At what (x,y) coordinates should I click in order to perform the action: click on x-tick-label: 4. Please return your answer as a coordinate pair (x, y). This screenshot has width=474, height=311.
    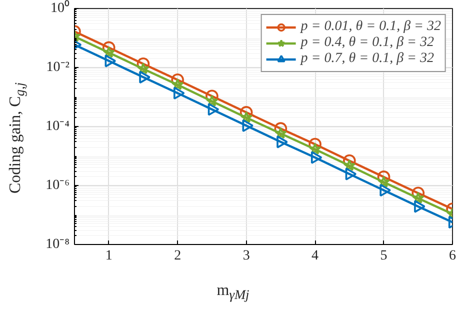
    Looking at the image, I should click on (315, 256).